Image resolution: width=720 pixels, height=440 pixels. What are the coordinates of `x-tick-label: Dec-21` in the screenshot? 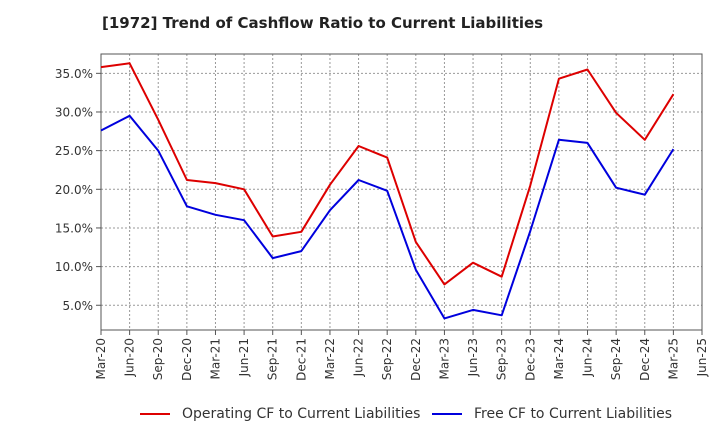 It's located at (301, 359).